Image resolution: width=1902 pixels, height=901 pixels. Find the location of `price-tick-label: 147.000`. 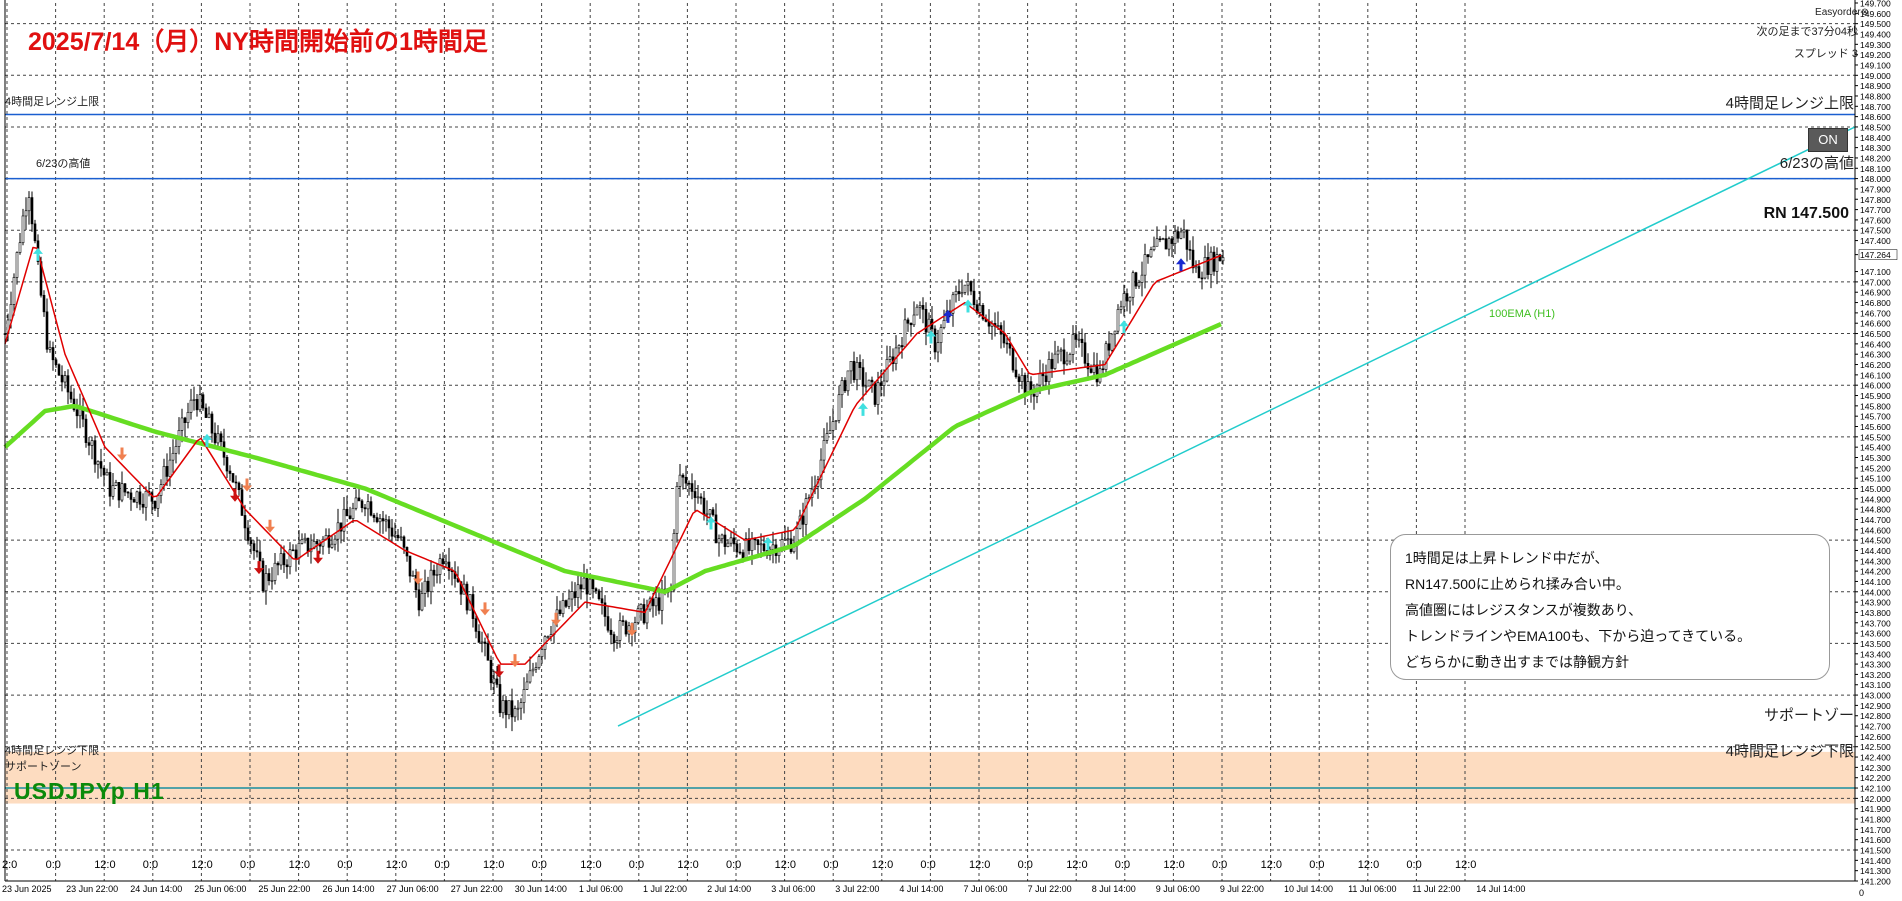

price-tick-label: 147.000 is located at coordinates (1875, 282).